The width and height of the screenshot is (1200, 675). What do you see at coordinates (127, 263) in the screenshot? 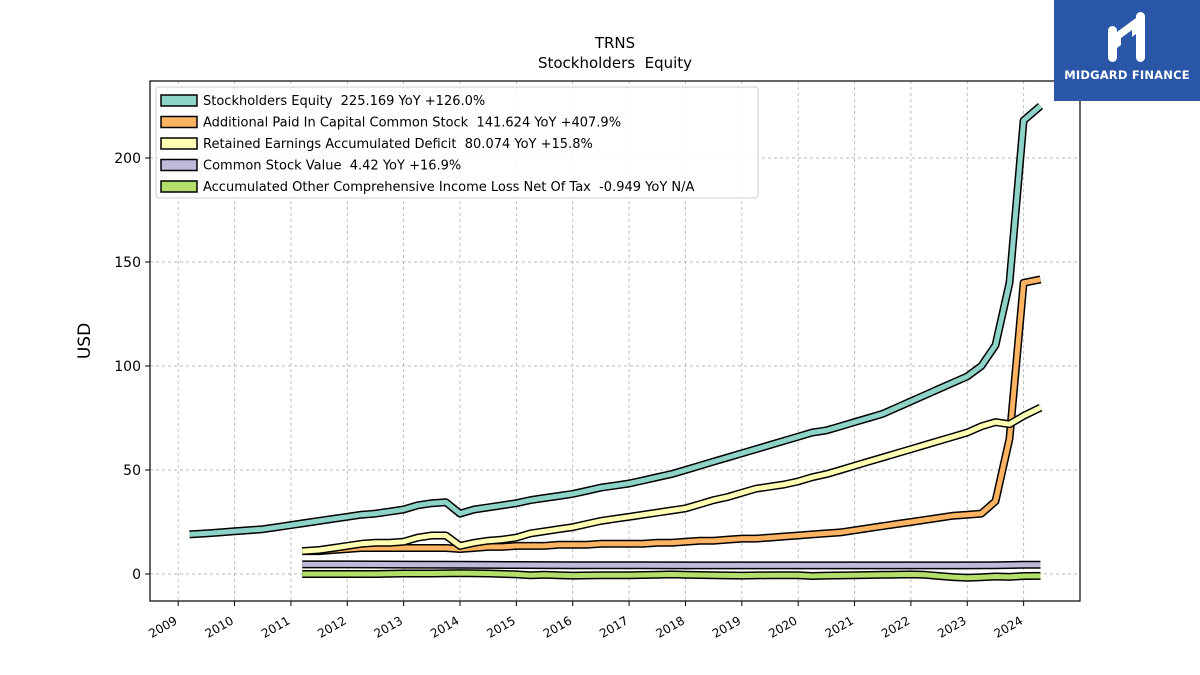
I see `y-tick-label: 150` at bounding box center [127, 263].